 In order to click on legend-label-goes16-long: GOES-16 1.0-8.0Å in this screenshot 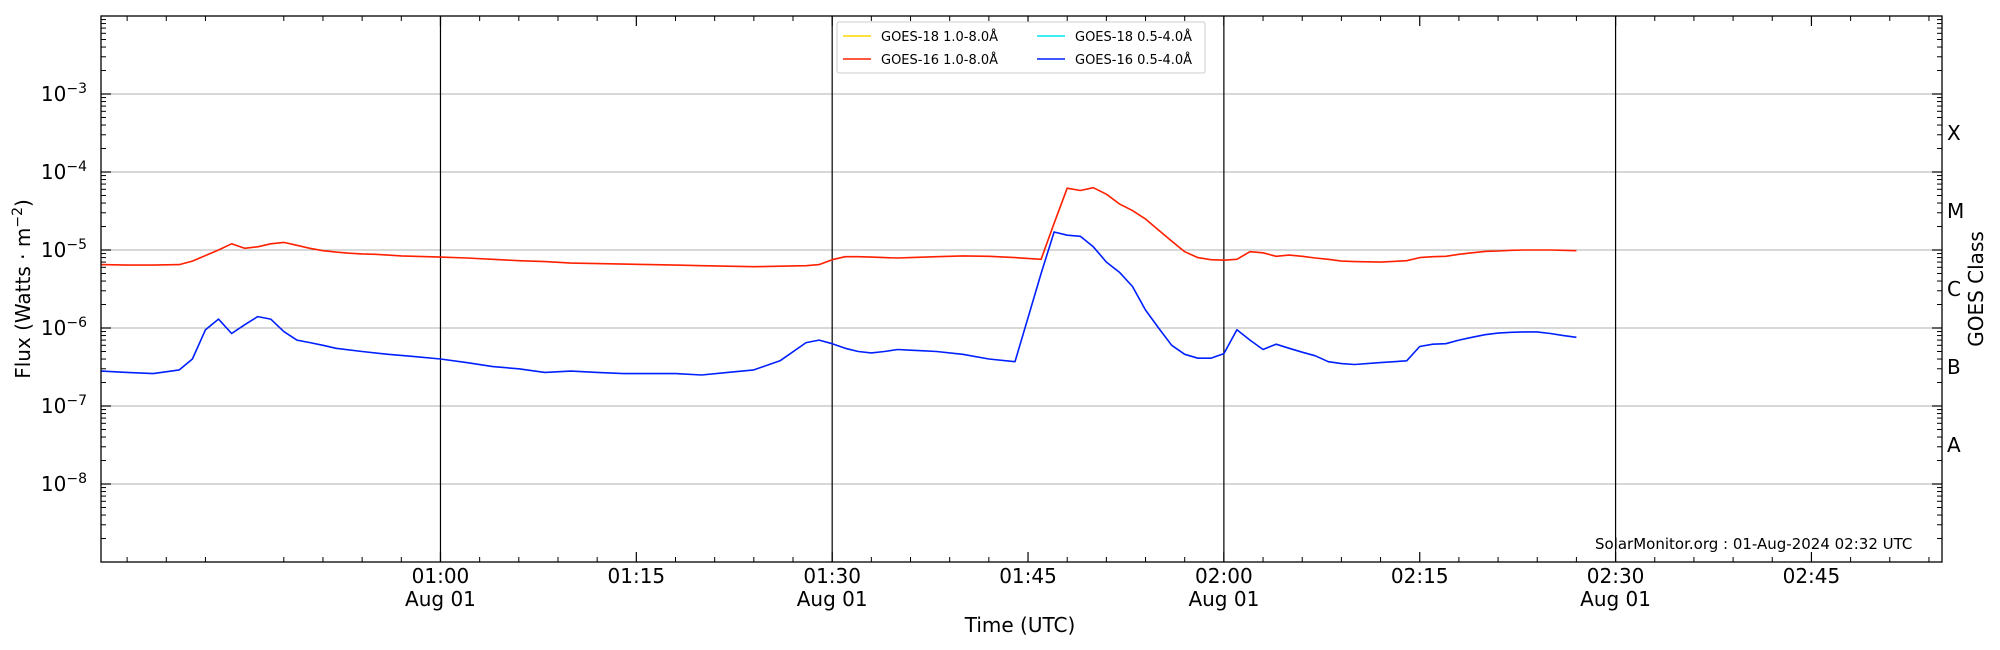, I will do `click(939, 60)`.